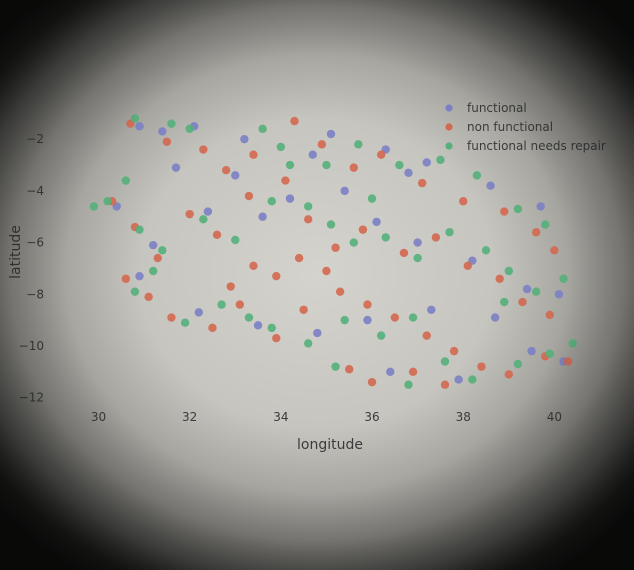 The width and height of the screenshot is (634, 570). What do you see at coordinates (525, 146) in the screenshot?
I see `legend-item: functional needs repair` at bounding box center [525, 146].